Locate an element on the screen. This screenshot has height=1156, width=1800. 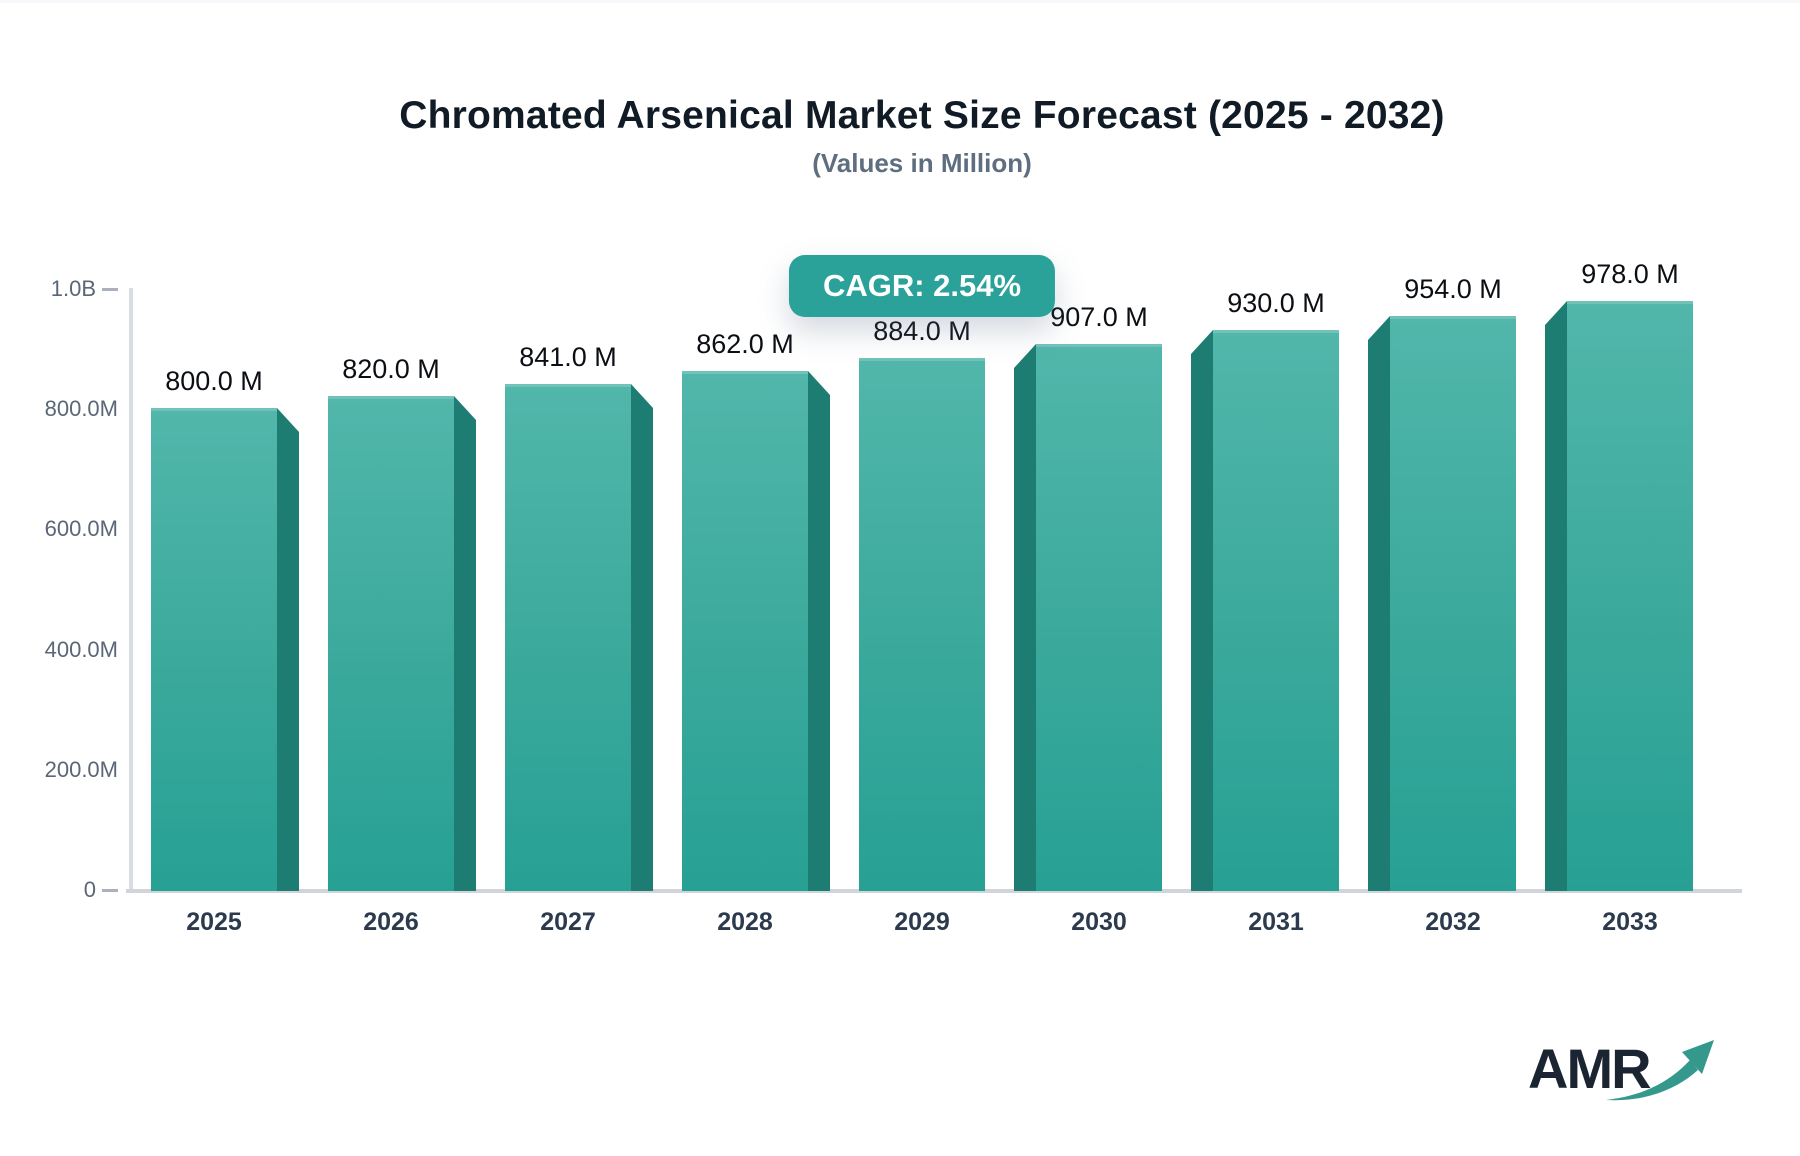
bar-2028 is located at coordinates (745, 631).